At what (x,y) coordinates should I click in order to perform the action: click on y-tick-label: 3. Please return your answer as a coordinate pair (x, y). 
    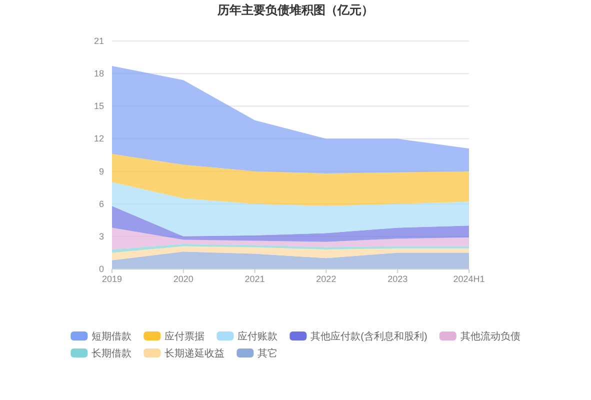
    Looking at the image, I should click on (101, 236).